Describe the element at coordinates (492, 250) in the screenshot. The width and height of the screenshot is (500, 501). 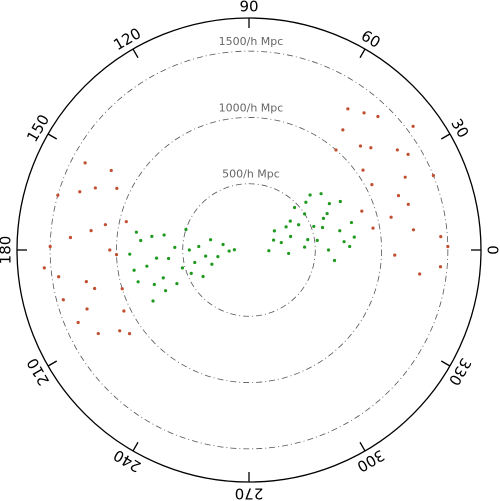
I see `theta-tick-label: 0` at that location.